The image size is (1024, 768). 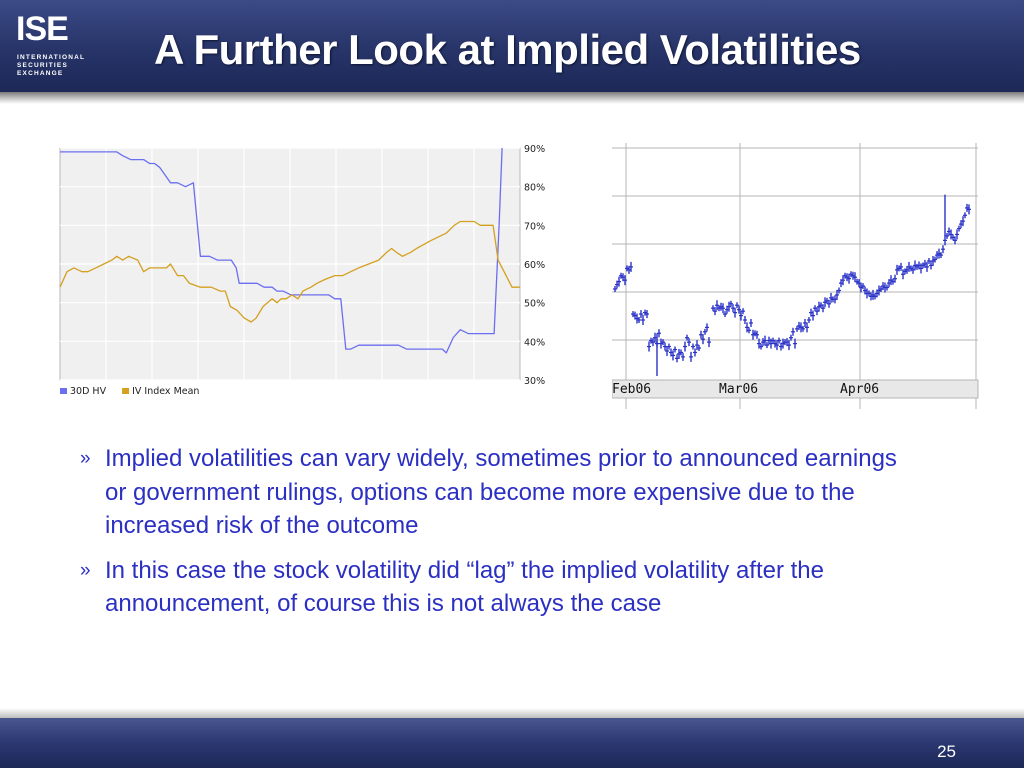 What do you see at coordinates (512, 713) in the screenshot?
I see `footer-shadow` at bounding box center [512, 713].